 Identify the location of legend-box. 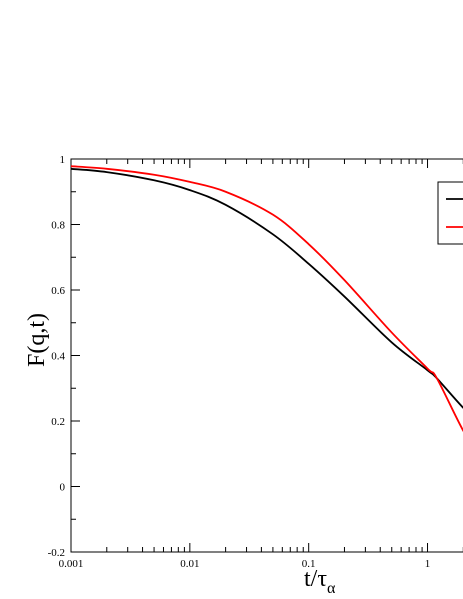
(450, 213).